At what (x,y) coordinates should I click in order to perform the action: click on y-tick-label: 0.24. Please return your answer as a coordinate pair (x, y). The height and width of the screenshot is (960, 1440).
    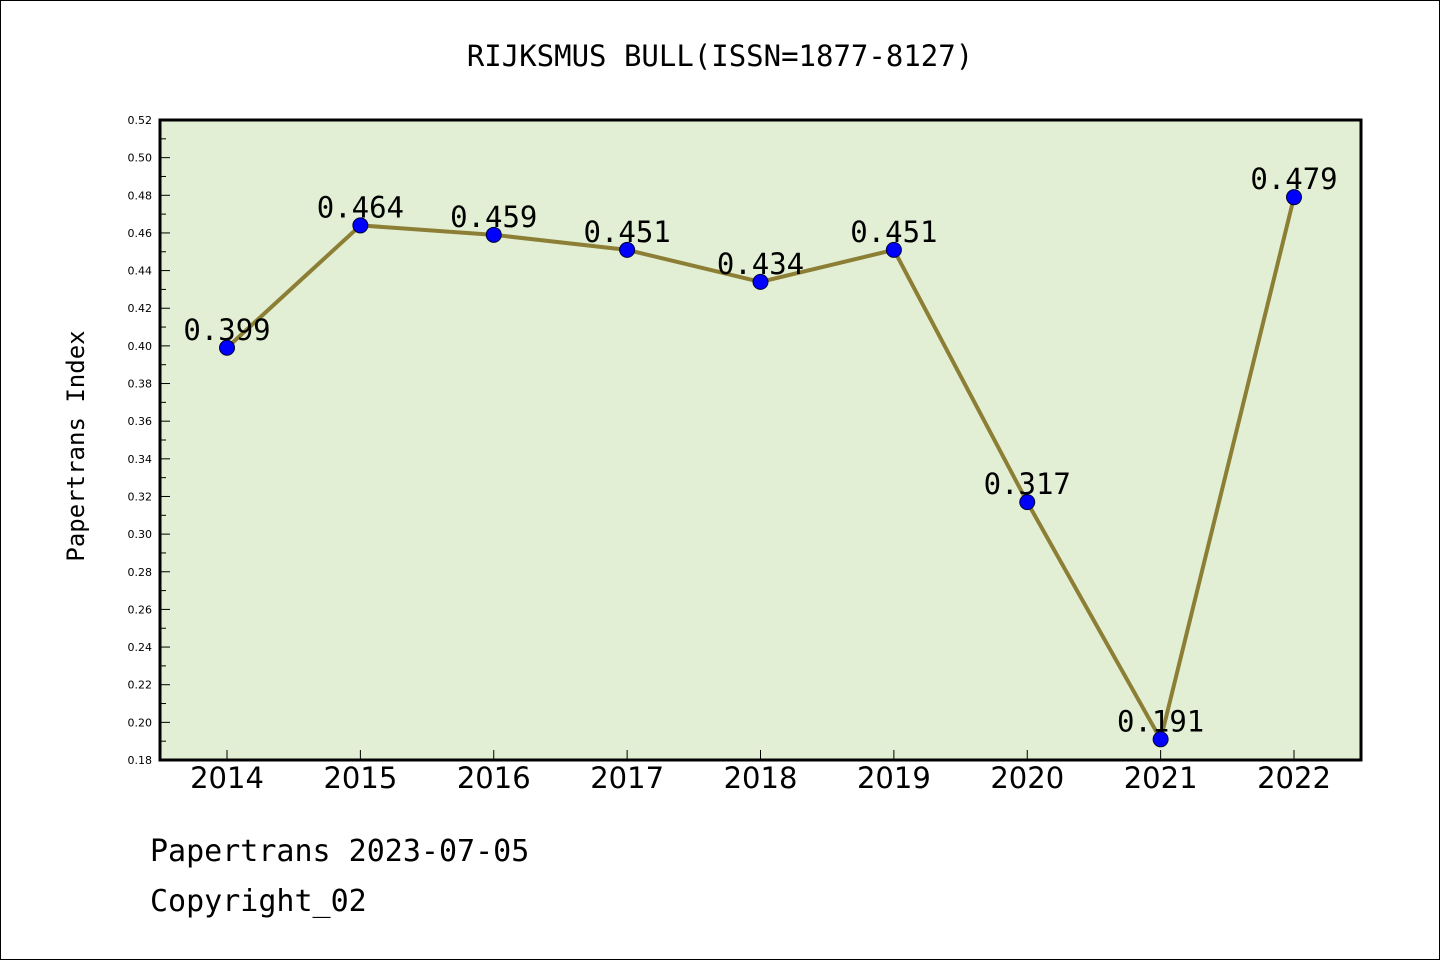
    Looking at the image, I should click on (140, 647).